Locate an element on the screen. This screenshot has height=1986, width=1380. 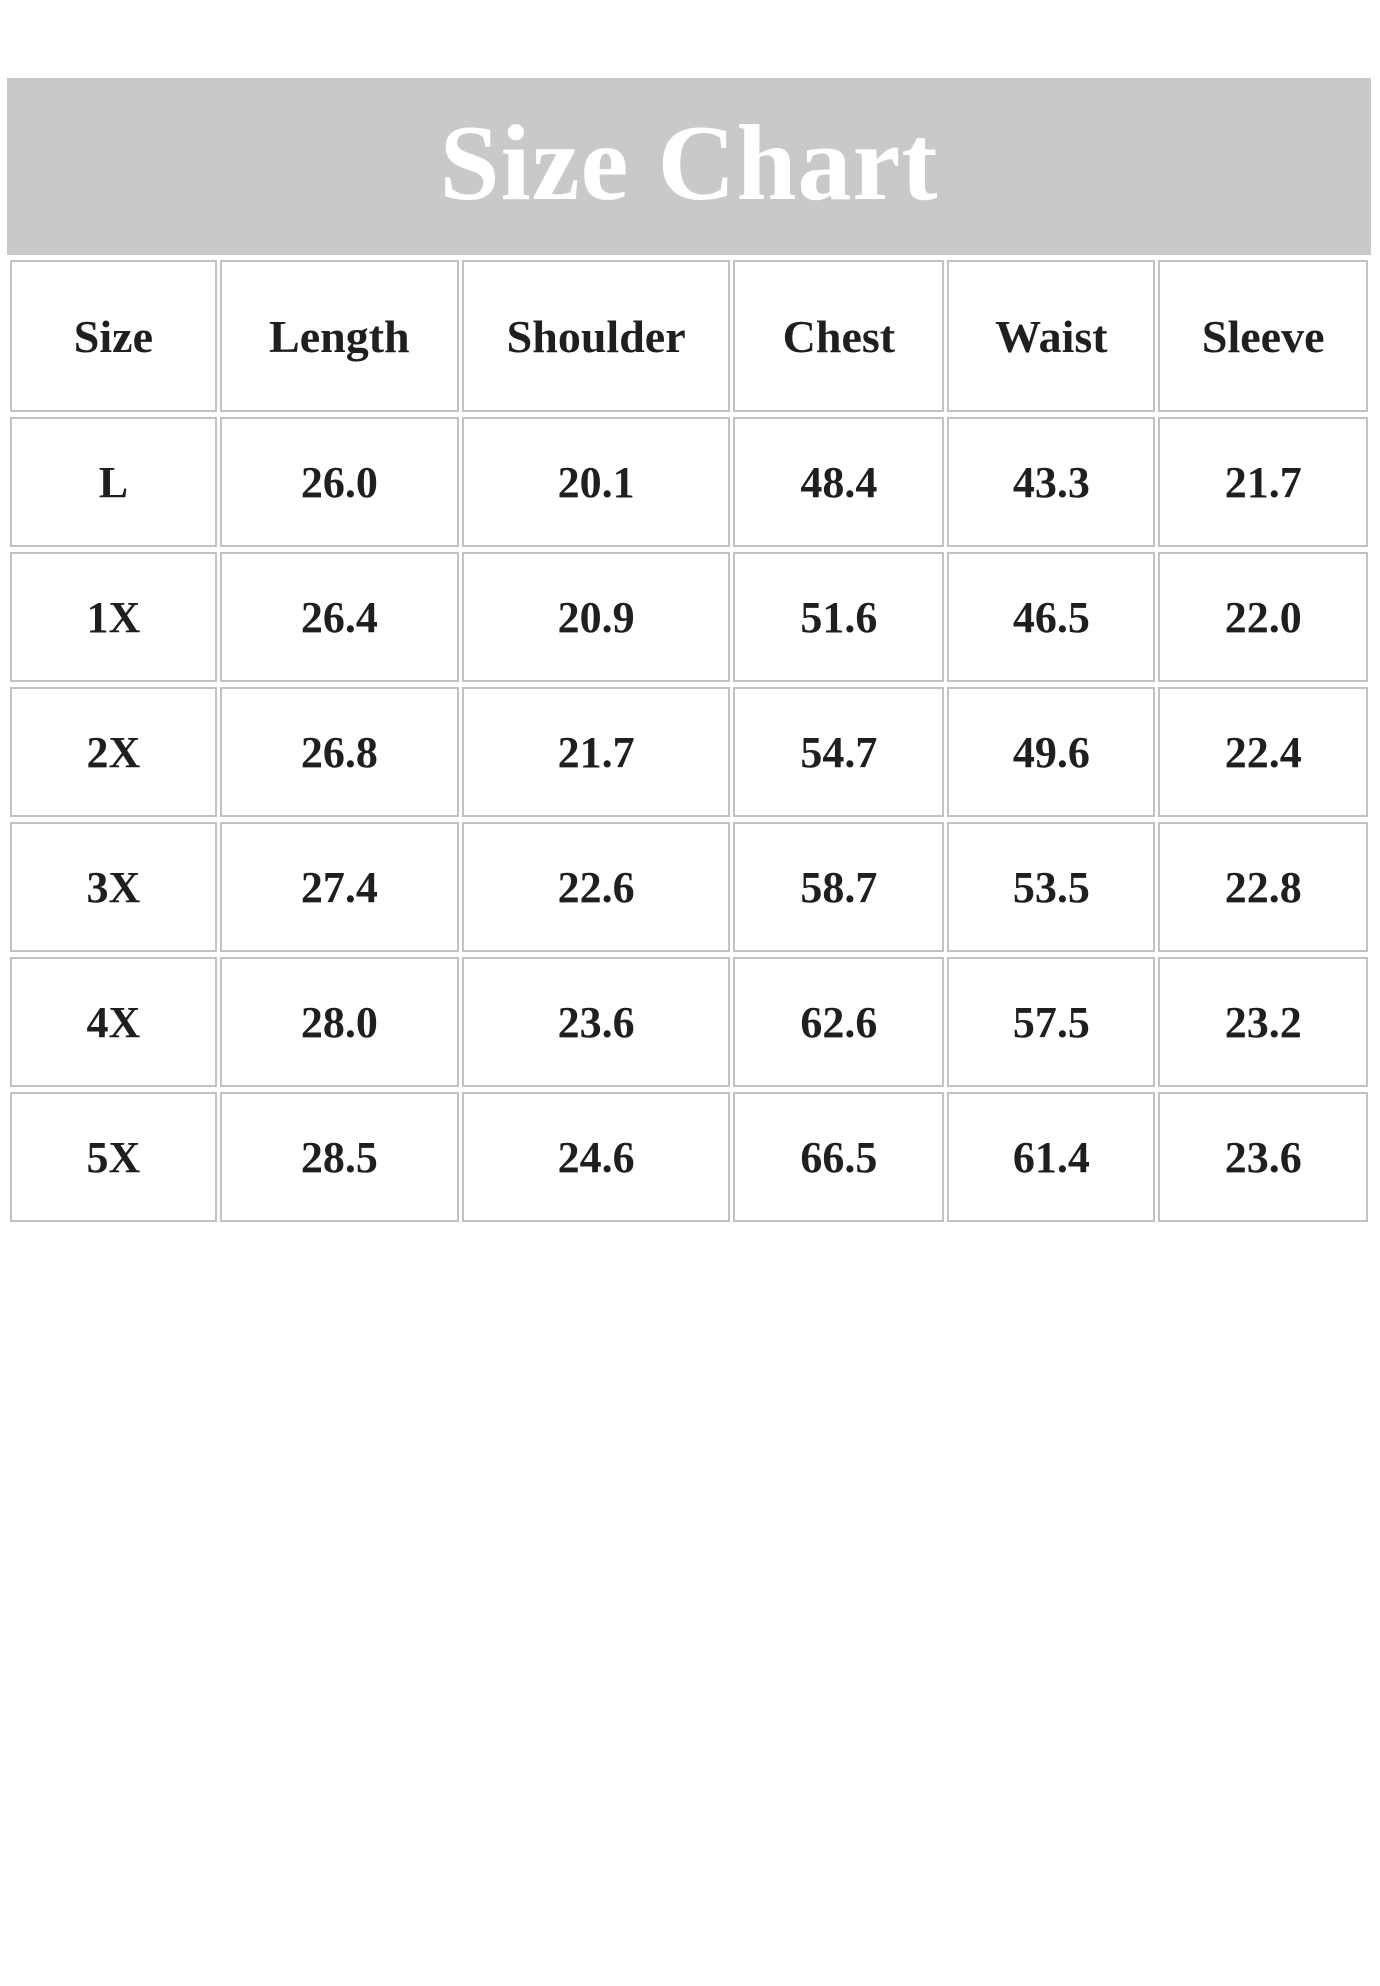
value-cell: 22.6 is located at coordinates (596, 887).